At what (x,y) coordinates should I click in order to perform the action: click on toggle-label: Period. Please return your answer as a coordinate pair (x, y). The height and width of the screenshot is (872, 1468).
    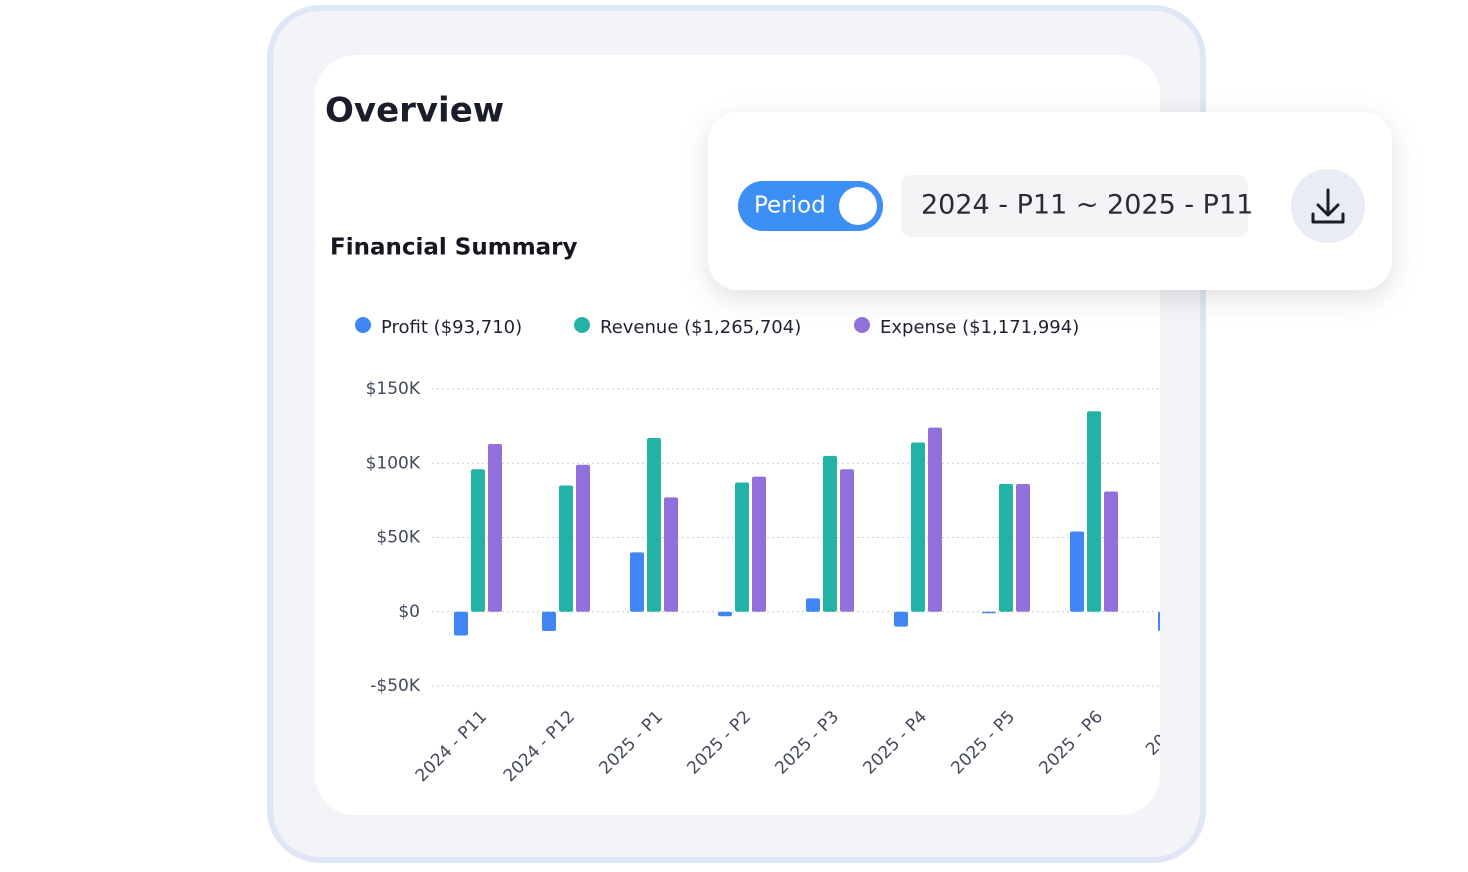
    Looking at the image, I should click on (790, 206).